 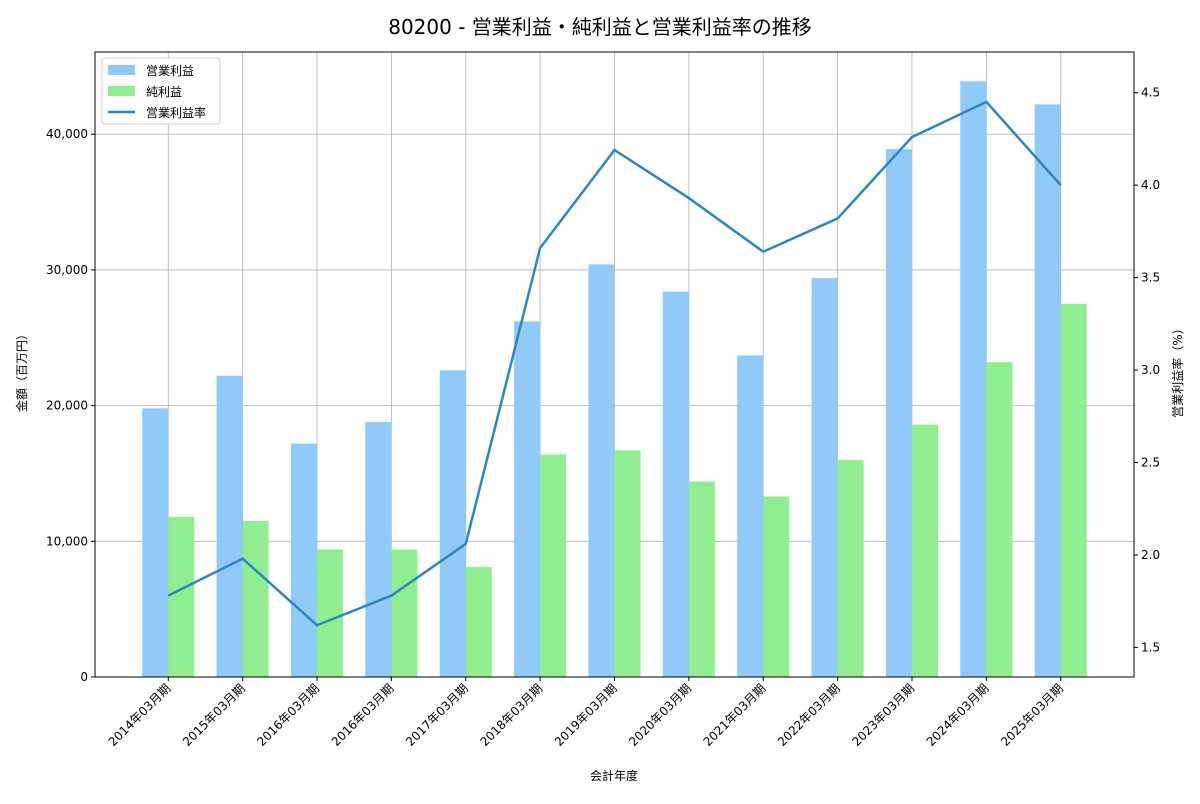 I want to click on y-tick-label: 0, so click(x=84, y=677).